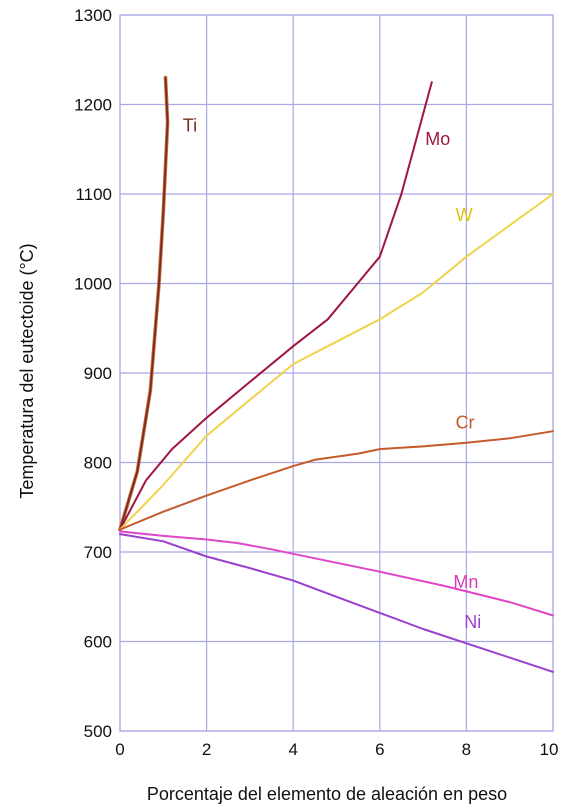 The width and height of the screenshot is (564, 807). What do you see at coordinates (98, 731) in the screenshot?
I see `y-tick-label: 500` at bounding box center [98, 731].